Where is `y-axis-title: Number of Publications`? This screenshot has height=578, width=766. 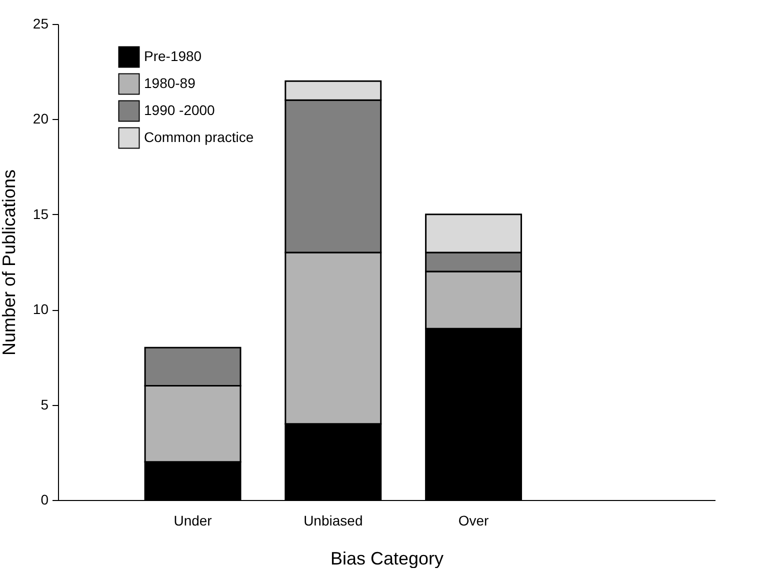
y-axis-title: Number of Publications is located at coordinates (9, 262).